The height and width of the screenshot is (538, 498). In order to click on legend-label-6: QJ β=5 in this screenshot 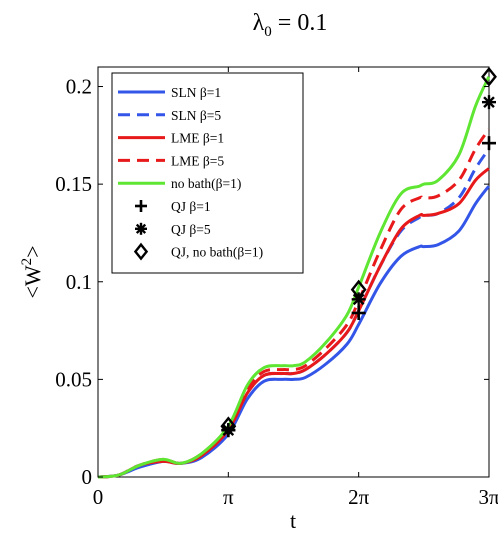, I will do `click(191, 229)`.